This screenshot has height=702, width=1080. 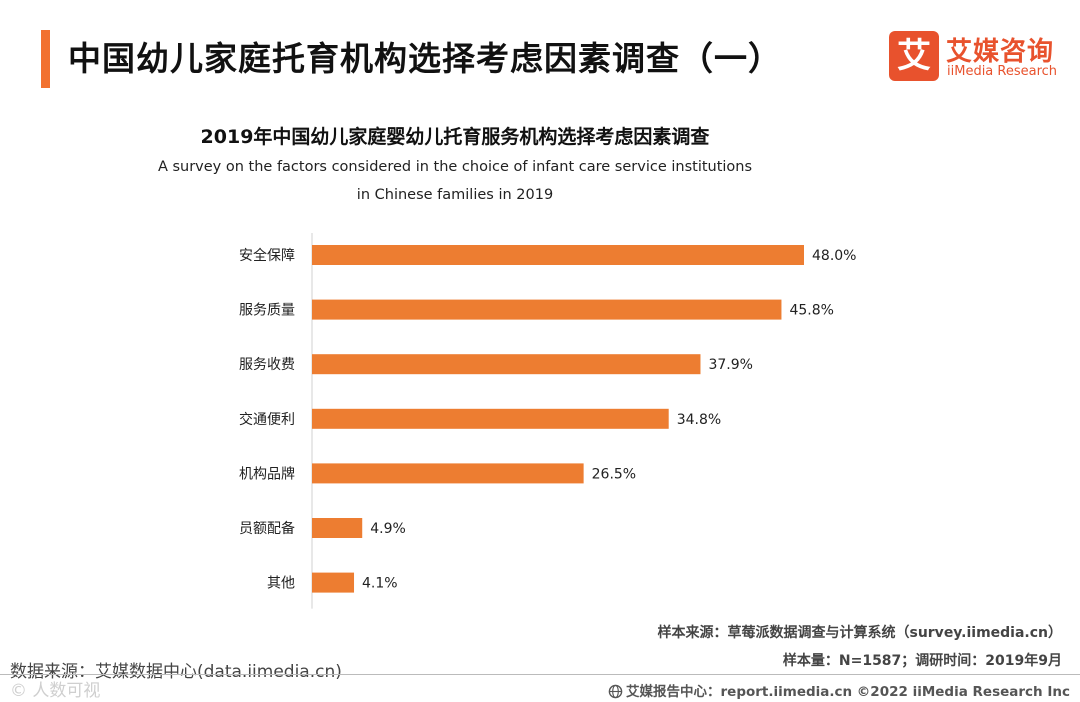 What do you see at coordinates (267, 528) in the screenshot?
I see `category-label: 员额配备` at bounding box center [267, 528].